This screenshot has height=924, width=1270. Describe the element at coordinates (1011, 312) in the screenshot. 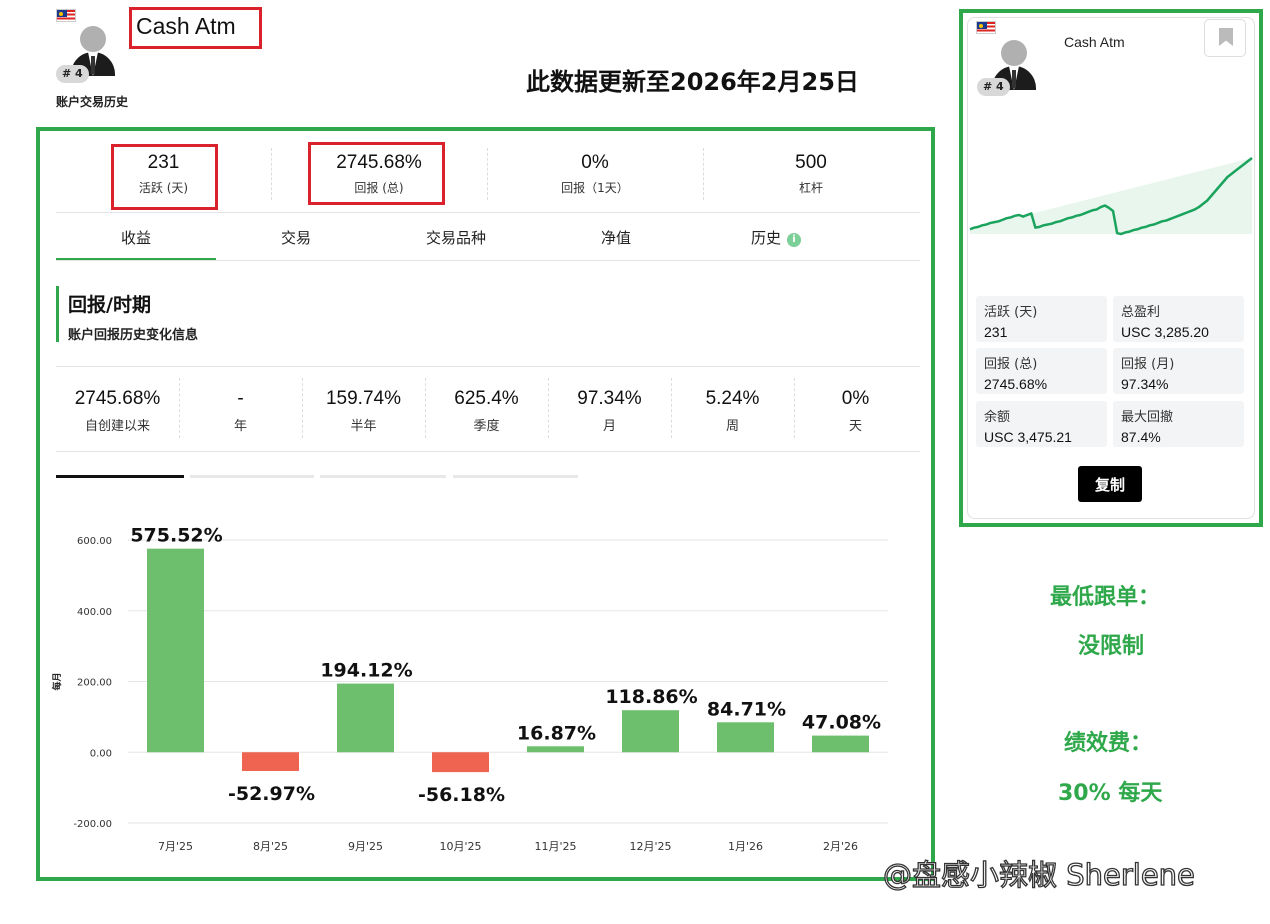

I see `card-stat-label: 活跃 (天)` at that location.